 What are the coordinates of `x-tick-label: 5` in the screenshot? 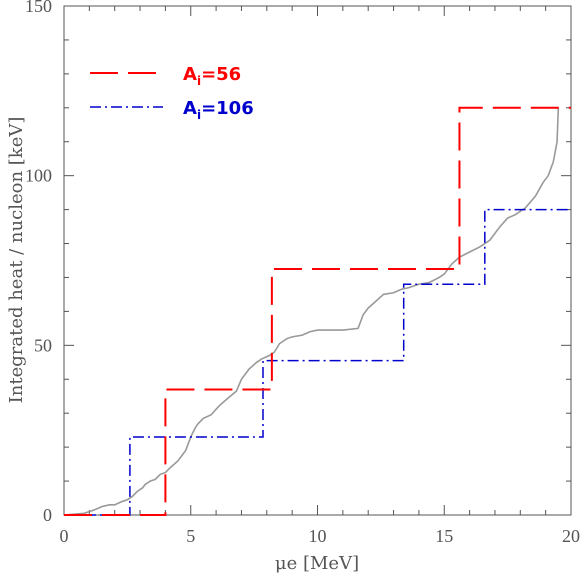 It's located at (190, 536).